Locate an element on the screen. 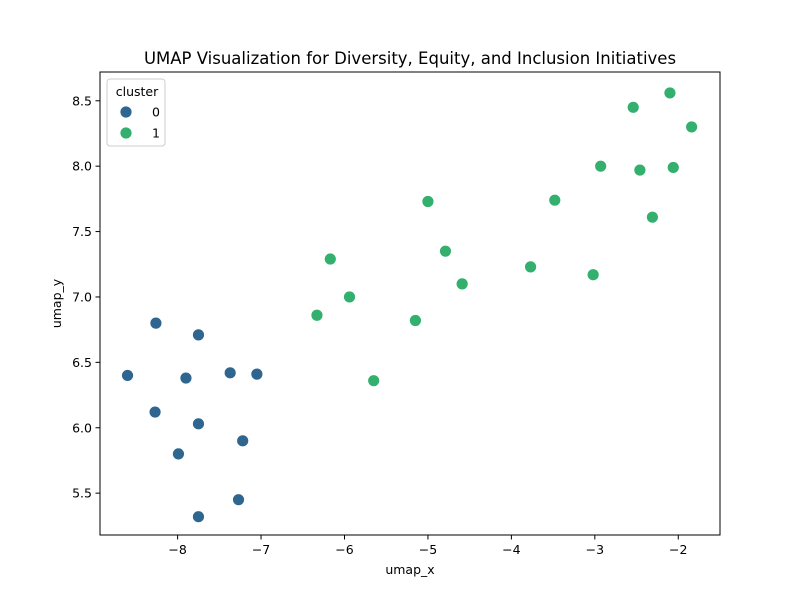  legend-entries: 01 is located at coordinates (139, 123).